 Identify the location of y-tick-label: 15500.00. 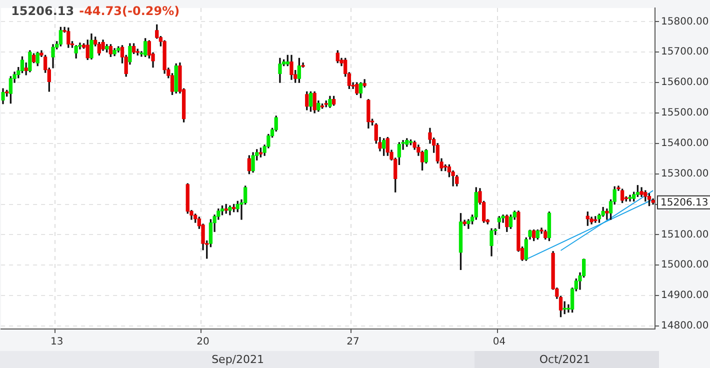
(685, 113).